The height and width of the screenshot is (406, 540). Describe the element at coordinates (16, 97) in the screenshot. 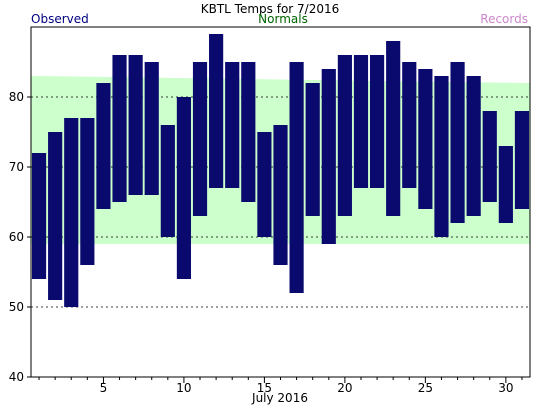

I see `y-tick-label-80: 80` at that location.